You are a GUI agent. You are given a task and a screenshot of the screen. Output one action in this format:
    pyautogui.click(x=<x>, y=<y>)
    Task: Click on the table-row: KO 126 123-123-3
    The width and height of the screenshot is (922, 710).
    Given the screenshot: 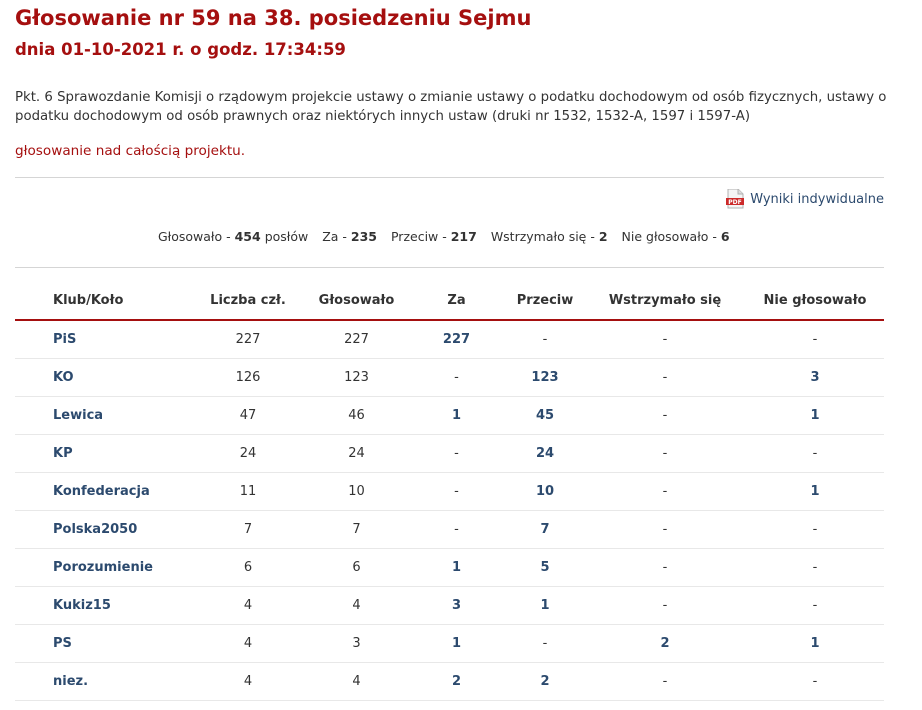 What is the action you would take?
    pyautogui.click(x=449, y=377)
    